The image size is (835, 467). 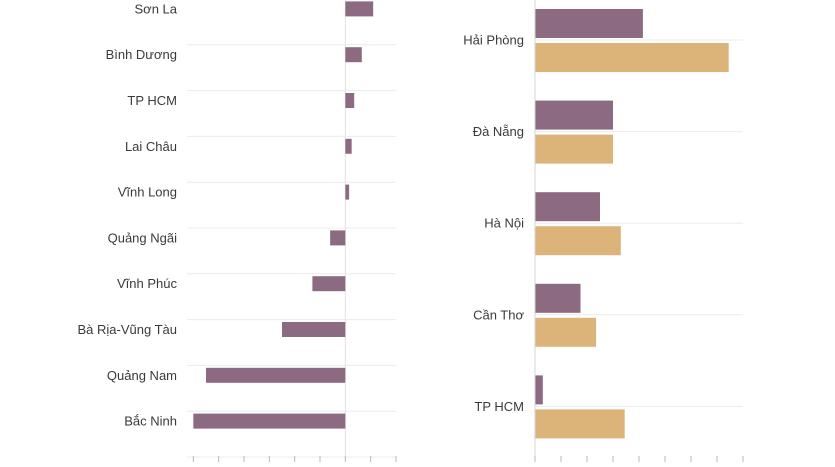 I want to click on category-label: Cần Thơ, so click(x=498, y=314).